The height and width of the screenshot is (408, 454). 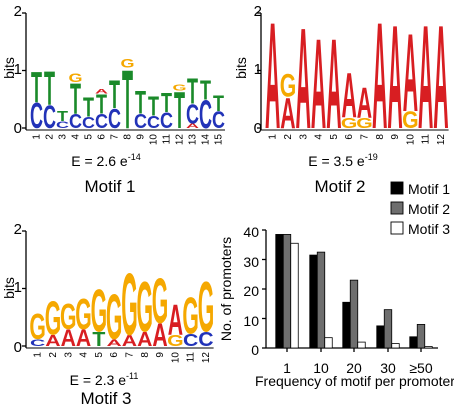 What do you see at coordinates (18, 287) in the screenshot?
I see `motif-3-ytick-1: 1` at bounding box center [18, 287].